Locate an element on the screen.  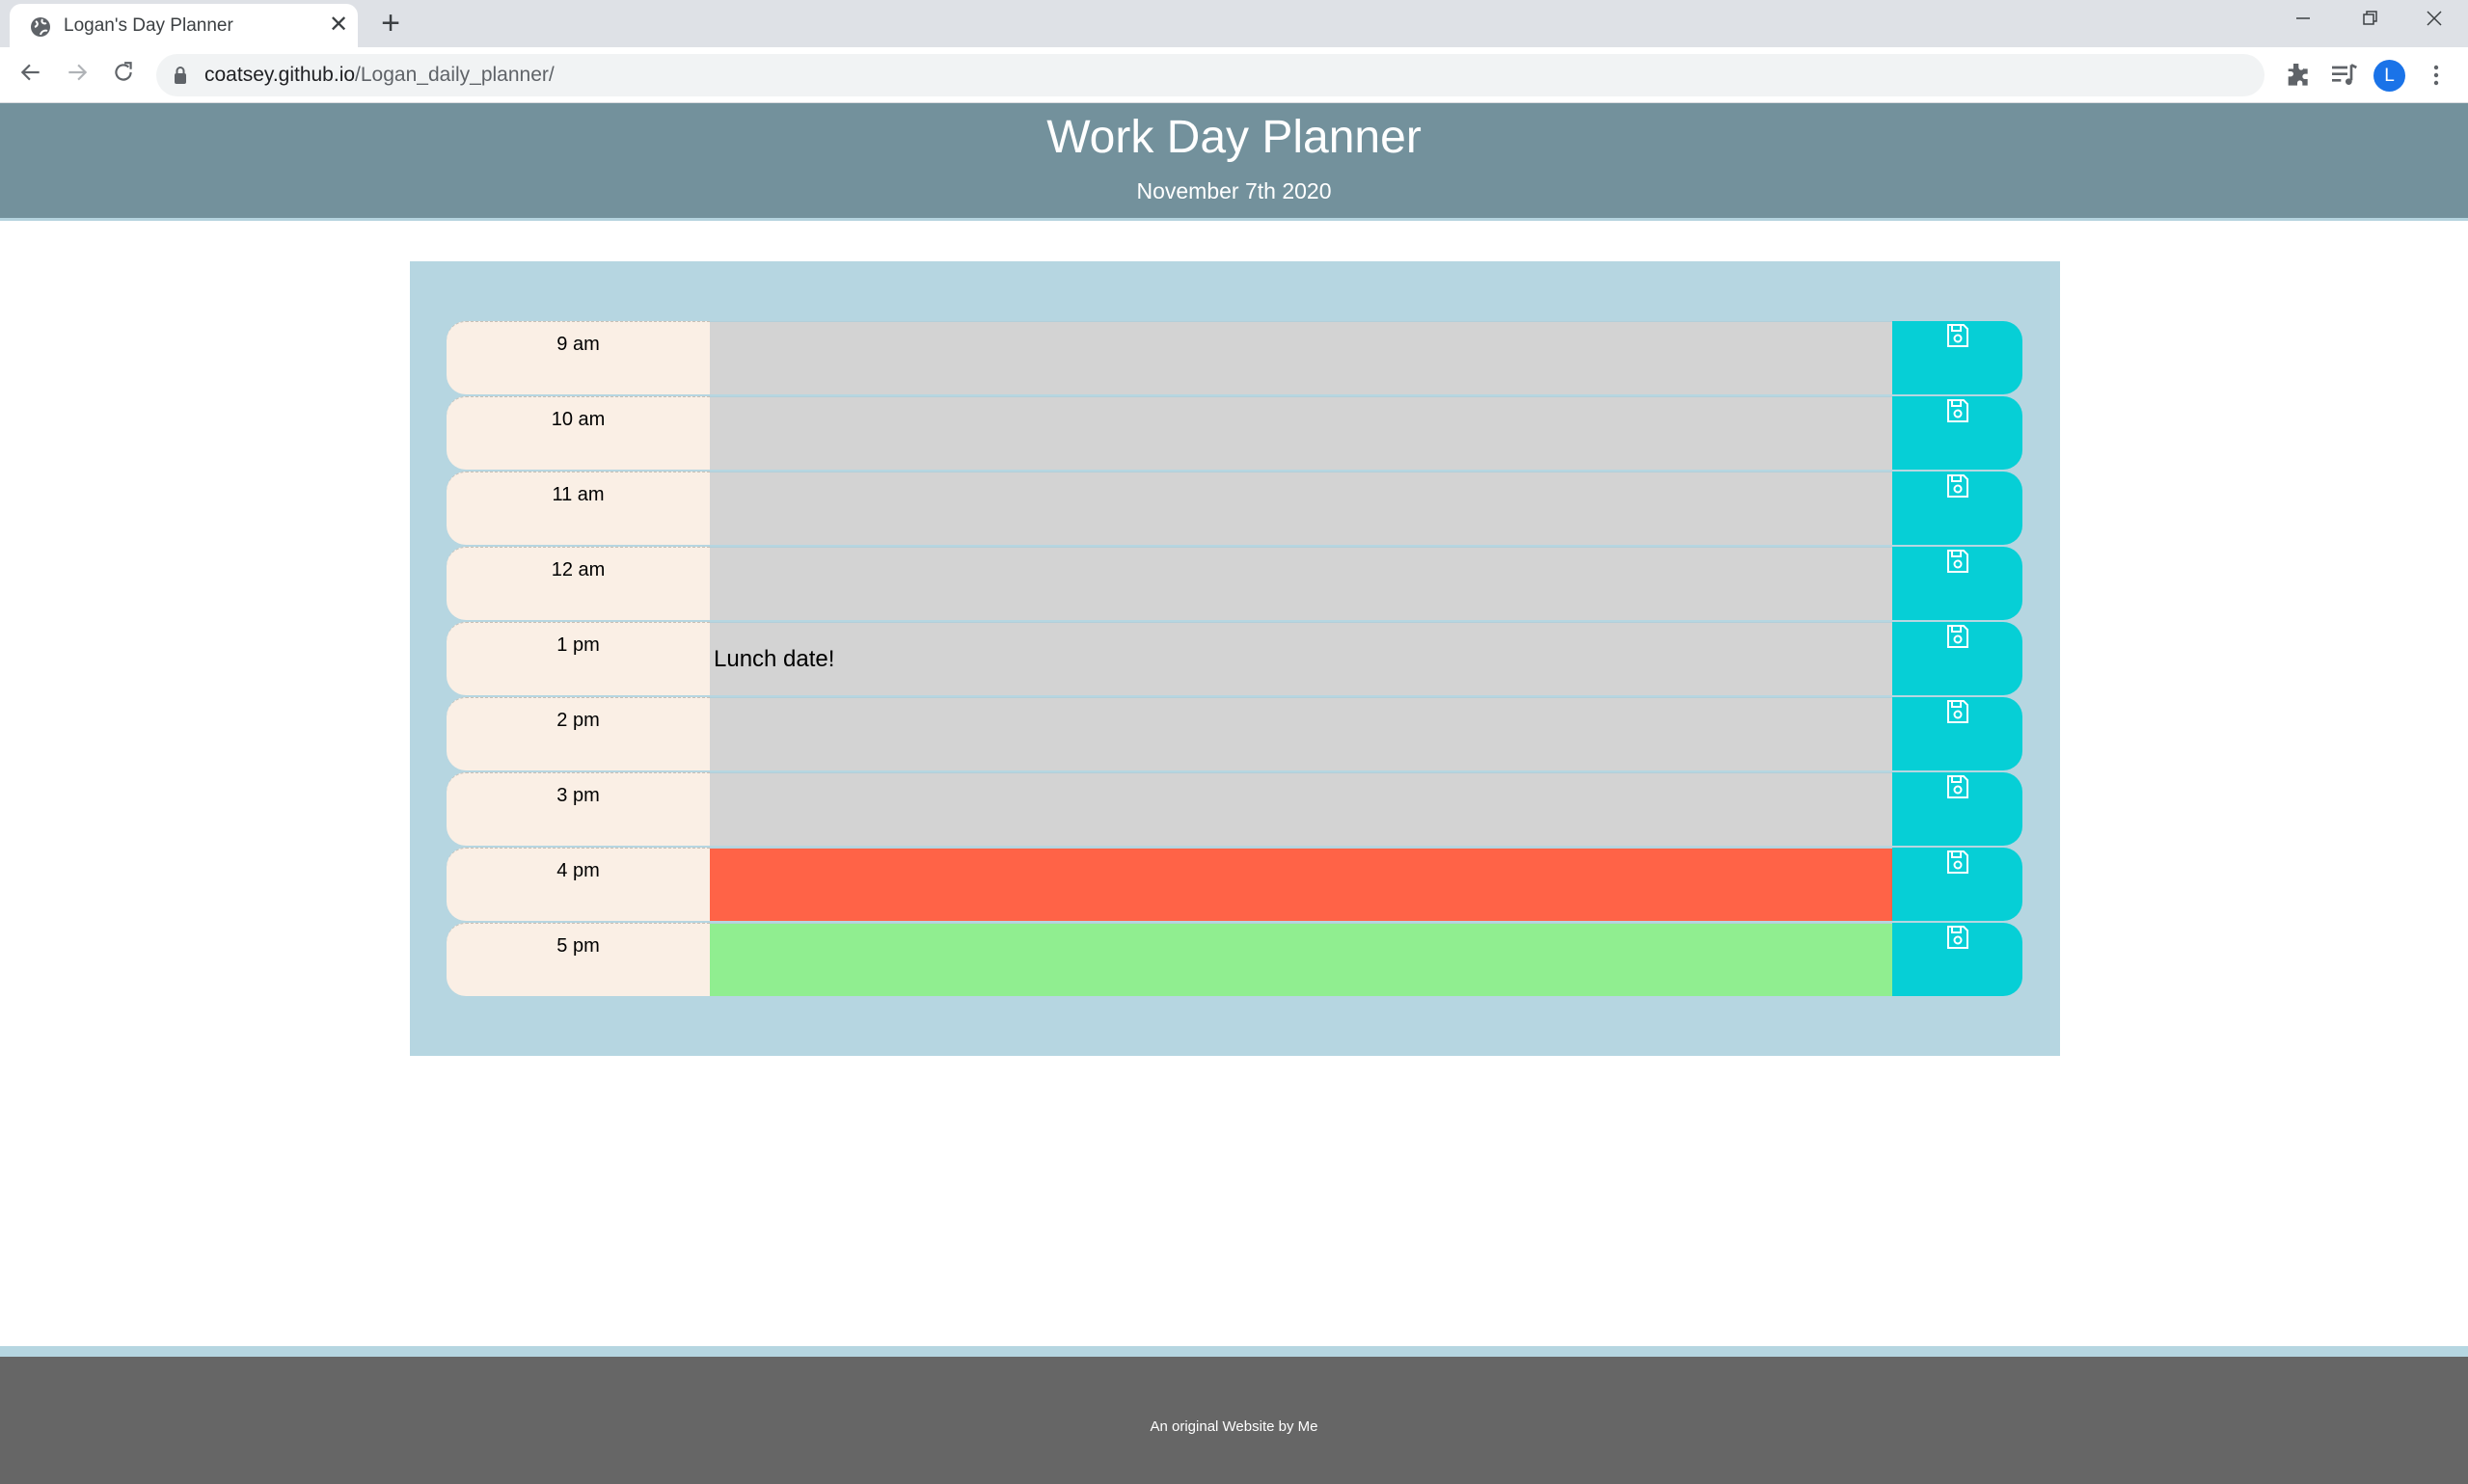
hour-label: 4 pm is located at coordinates (578, 884).